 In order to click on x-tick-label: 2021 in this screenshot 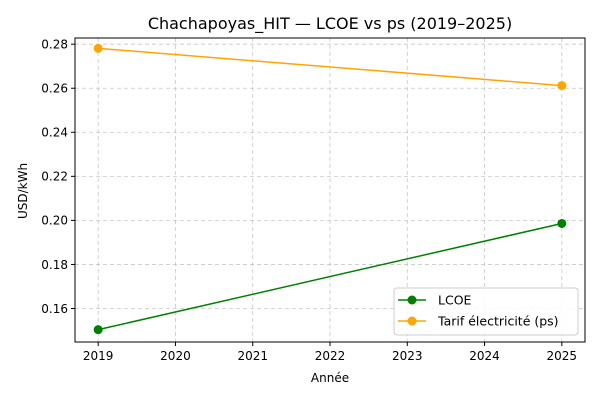, I will do `click(252, 356)`.